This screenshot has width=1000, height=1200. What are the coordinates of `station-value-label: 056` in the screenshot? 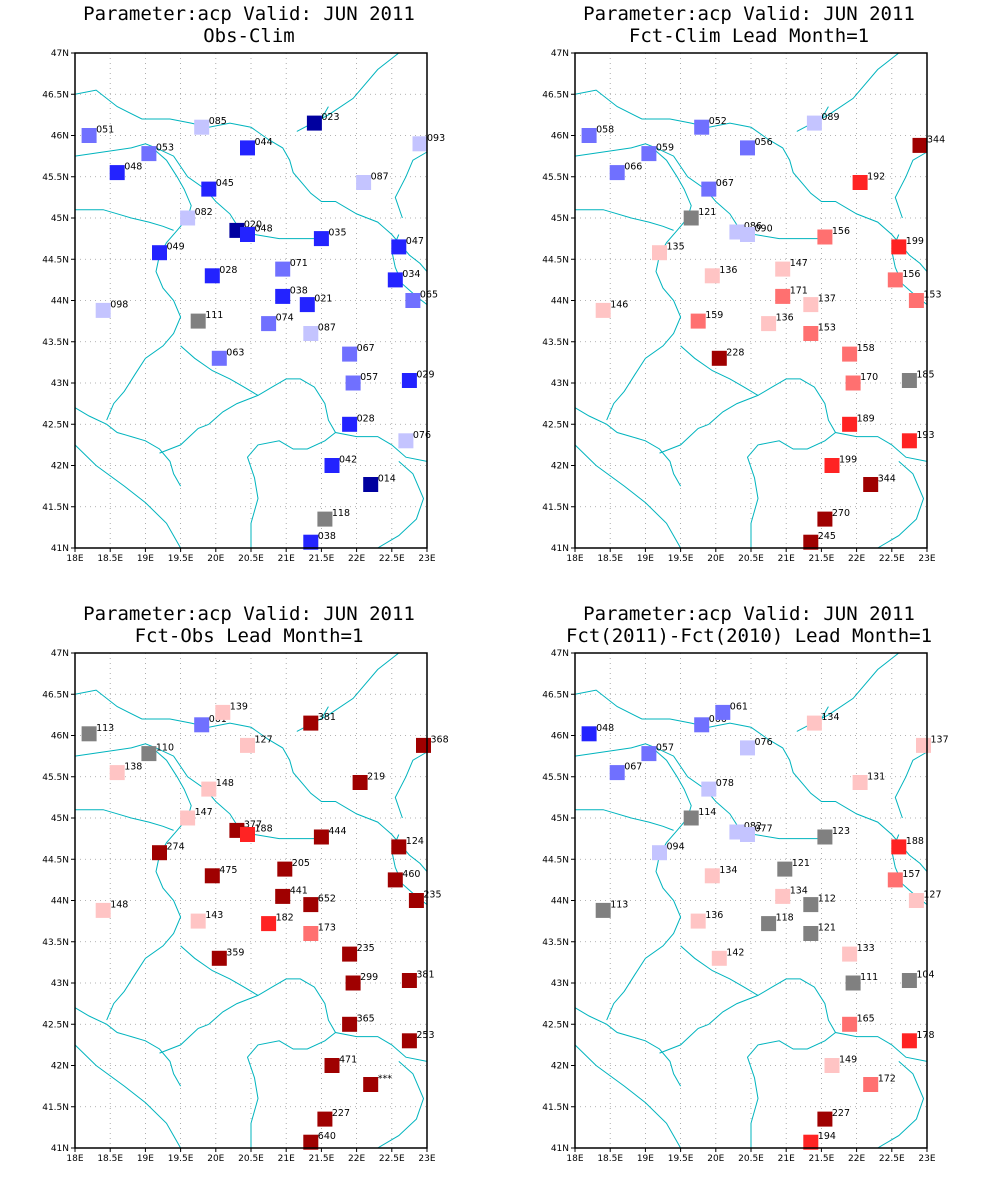 It's located at (764, 142).